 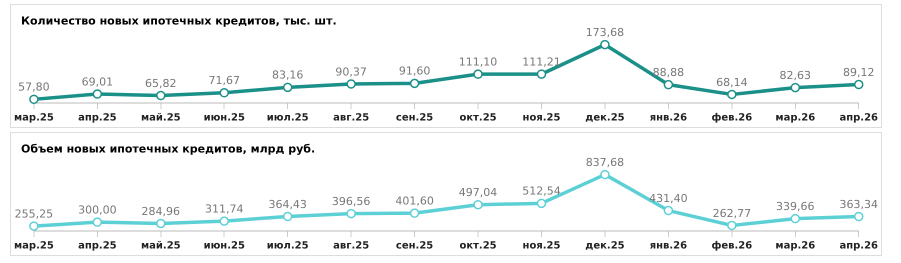 What do you see at coordinates (98, 81) in the screenshot?
I see `data-label: 69,01` at bounding box center [98, 81].